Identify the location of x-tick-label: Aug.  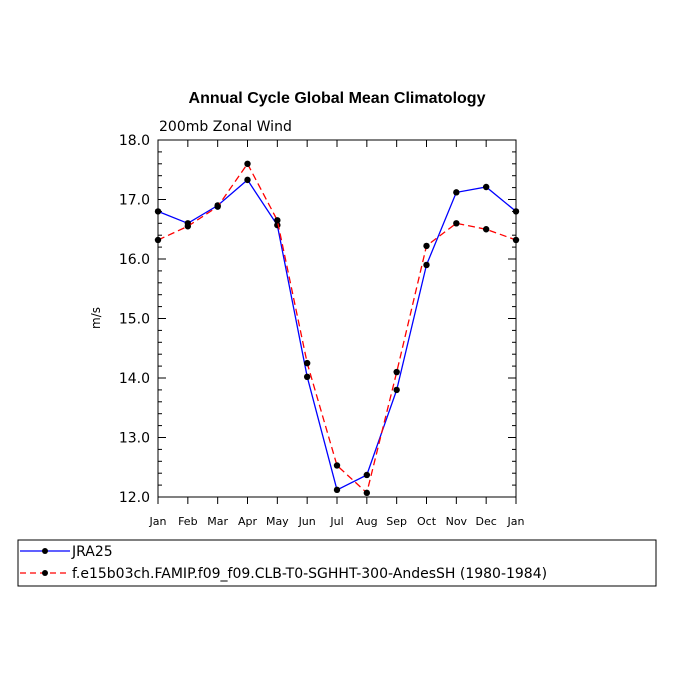
(366, 521).